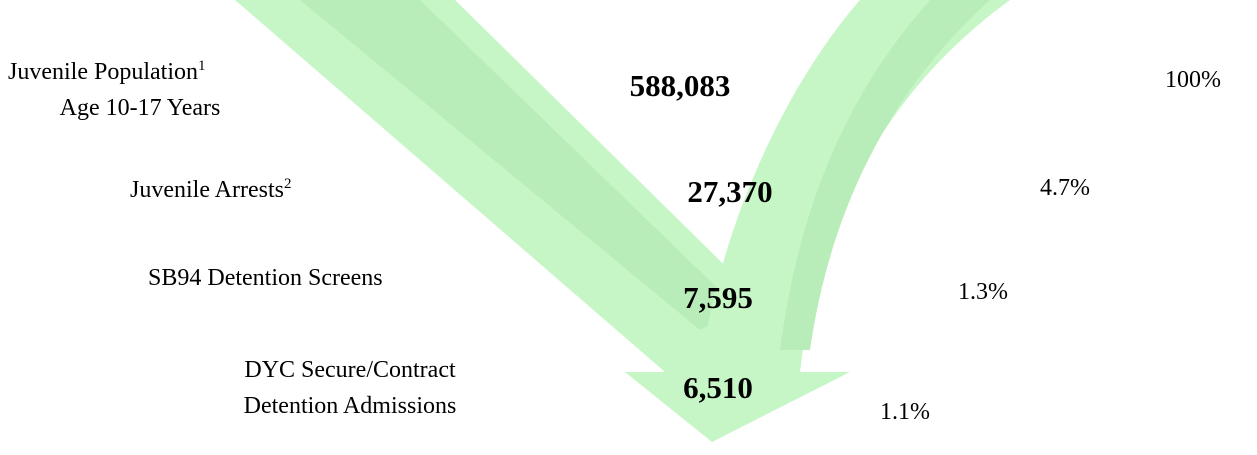 The height and width of the screenshot is (455, 1257). What do you see at coordinates (983, 292) in the screenshot?
I see `percent: 1.3%` at bounding box center [983, 292].